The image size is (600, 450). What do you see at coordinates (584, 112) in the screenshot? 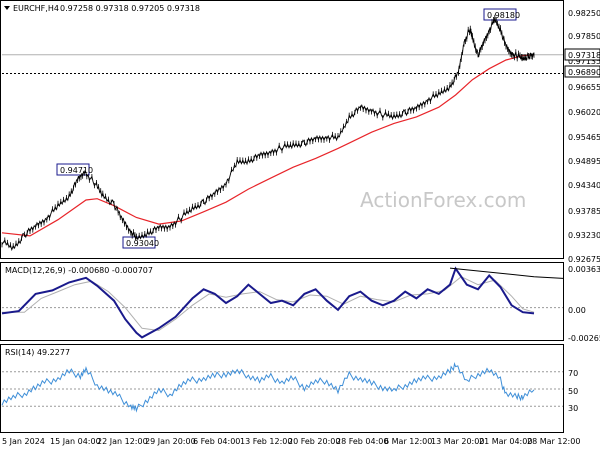
I see `price-tick: 0.96020` at bounding box center [584, 112].